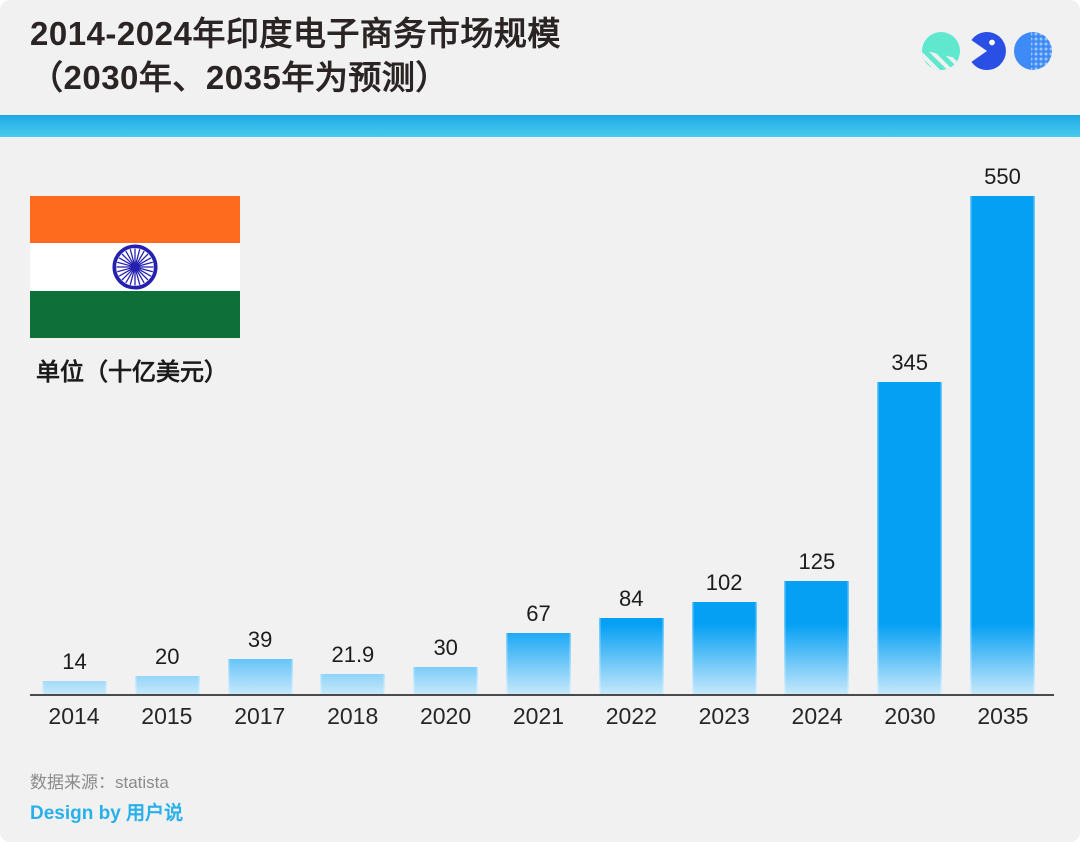 This screenshot has width=1080, height=842. Describe the element at coordinates (132, 372) in the screenshot. I see `unit-label: 单位（十亿美元）` at that location.